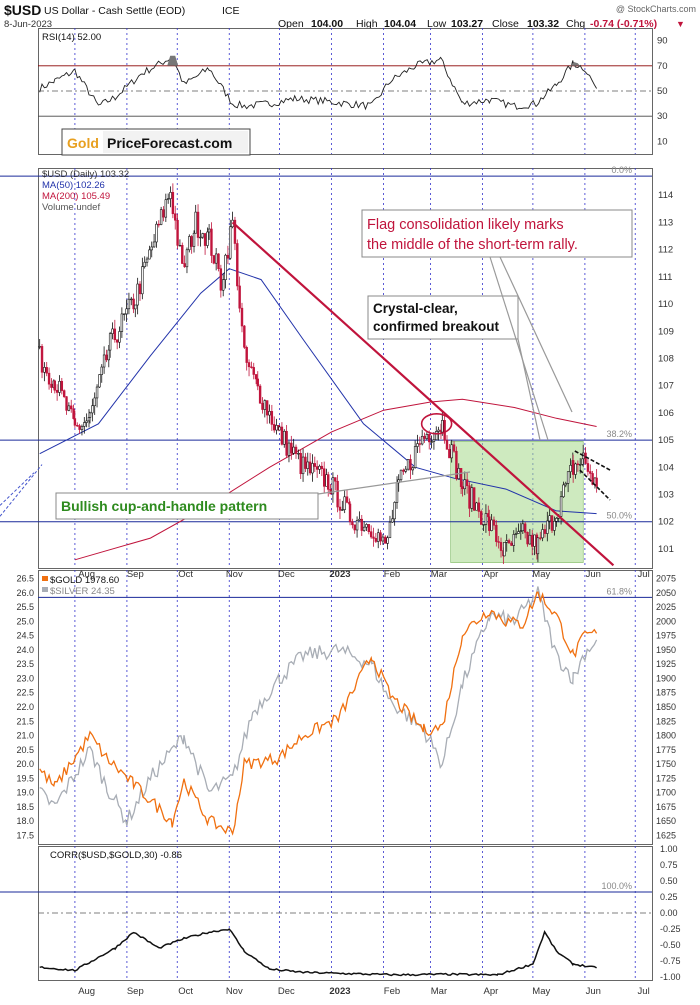 The width and height of the screenshot is (700, 1005). Describe the element at coordinates (327, 24) in the screenshot. I see `open-value: 104.00` at that location.